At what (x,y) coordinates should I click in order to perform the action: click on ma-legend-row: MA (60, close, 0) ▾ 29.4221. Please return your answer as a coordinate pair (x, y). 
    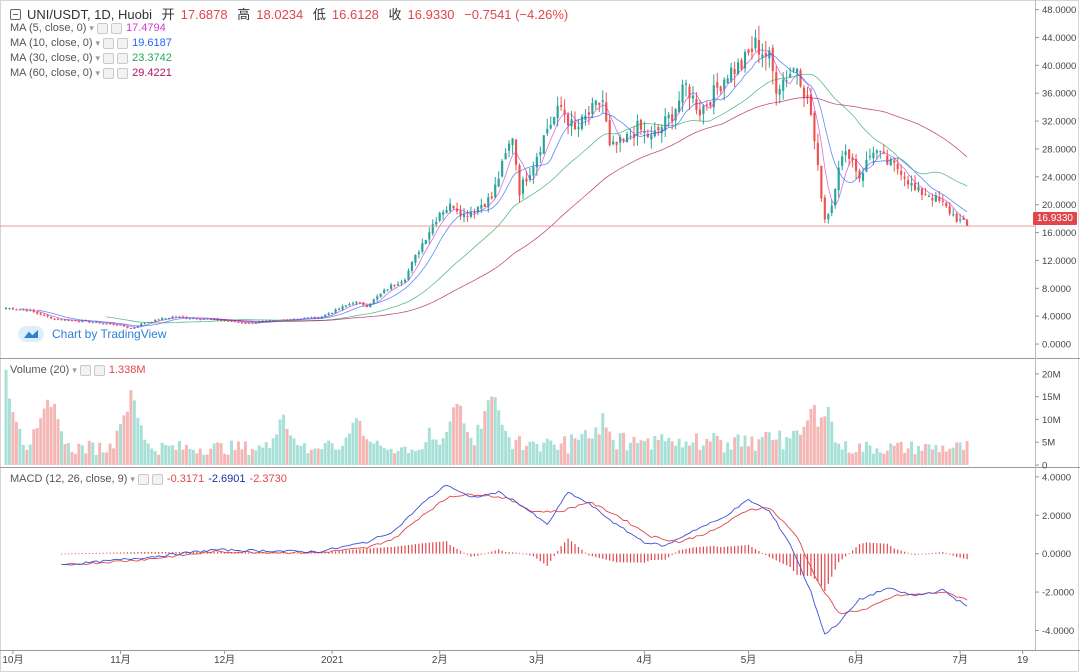
    Looking at the image, I should click on (91, 73).